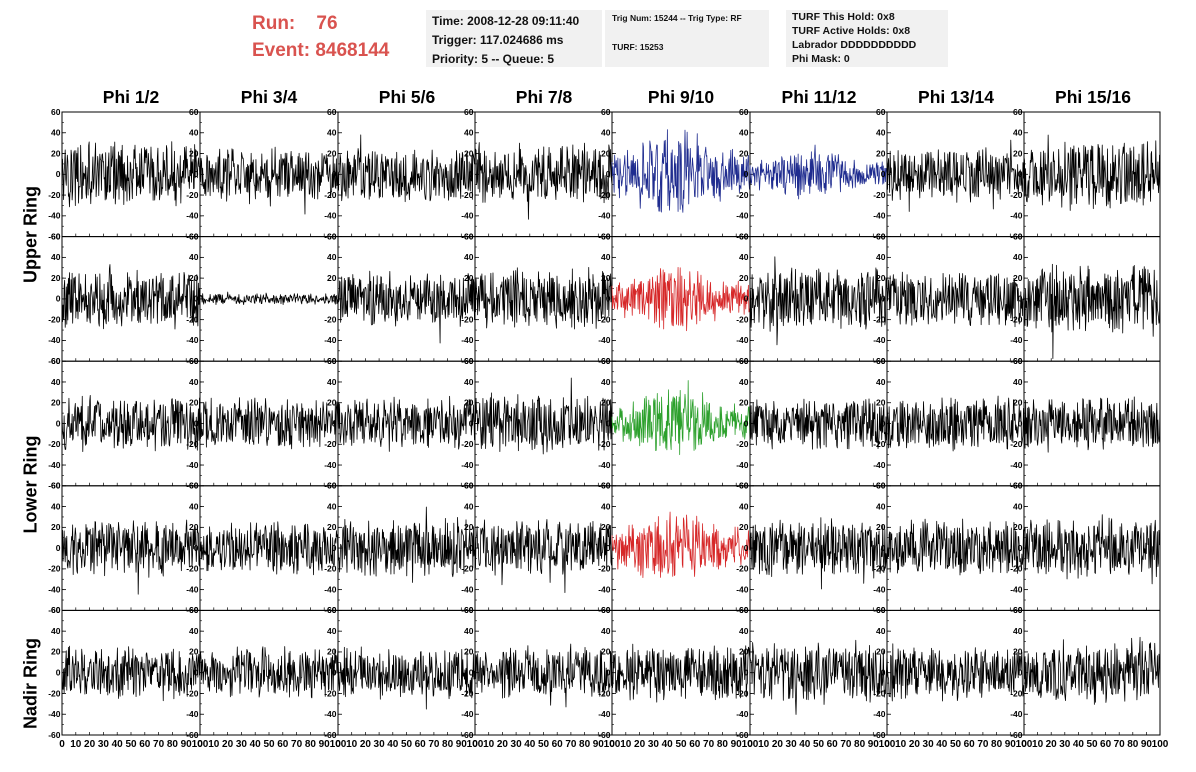  What do you see at coordinates (819, 97) in the screenshot?
I see `column-title: Phi 11/12` at bounding box center [819, 97].